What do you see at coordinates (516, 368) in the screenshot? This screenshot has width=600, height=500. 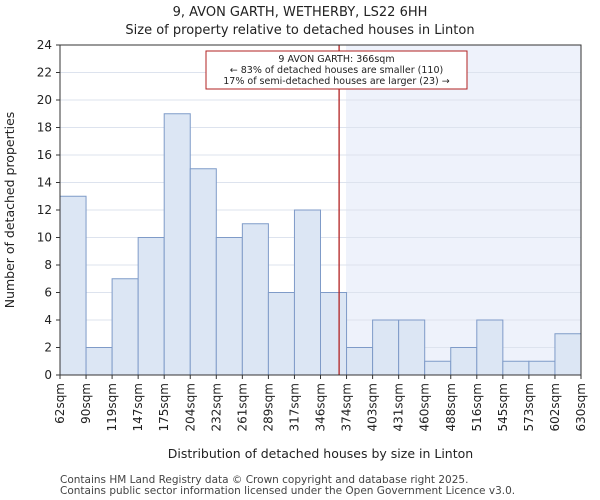 I see `bar-545sqm` at bounding box center [516, 368].